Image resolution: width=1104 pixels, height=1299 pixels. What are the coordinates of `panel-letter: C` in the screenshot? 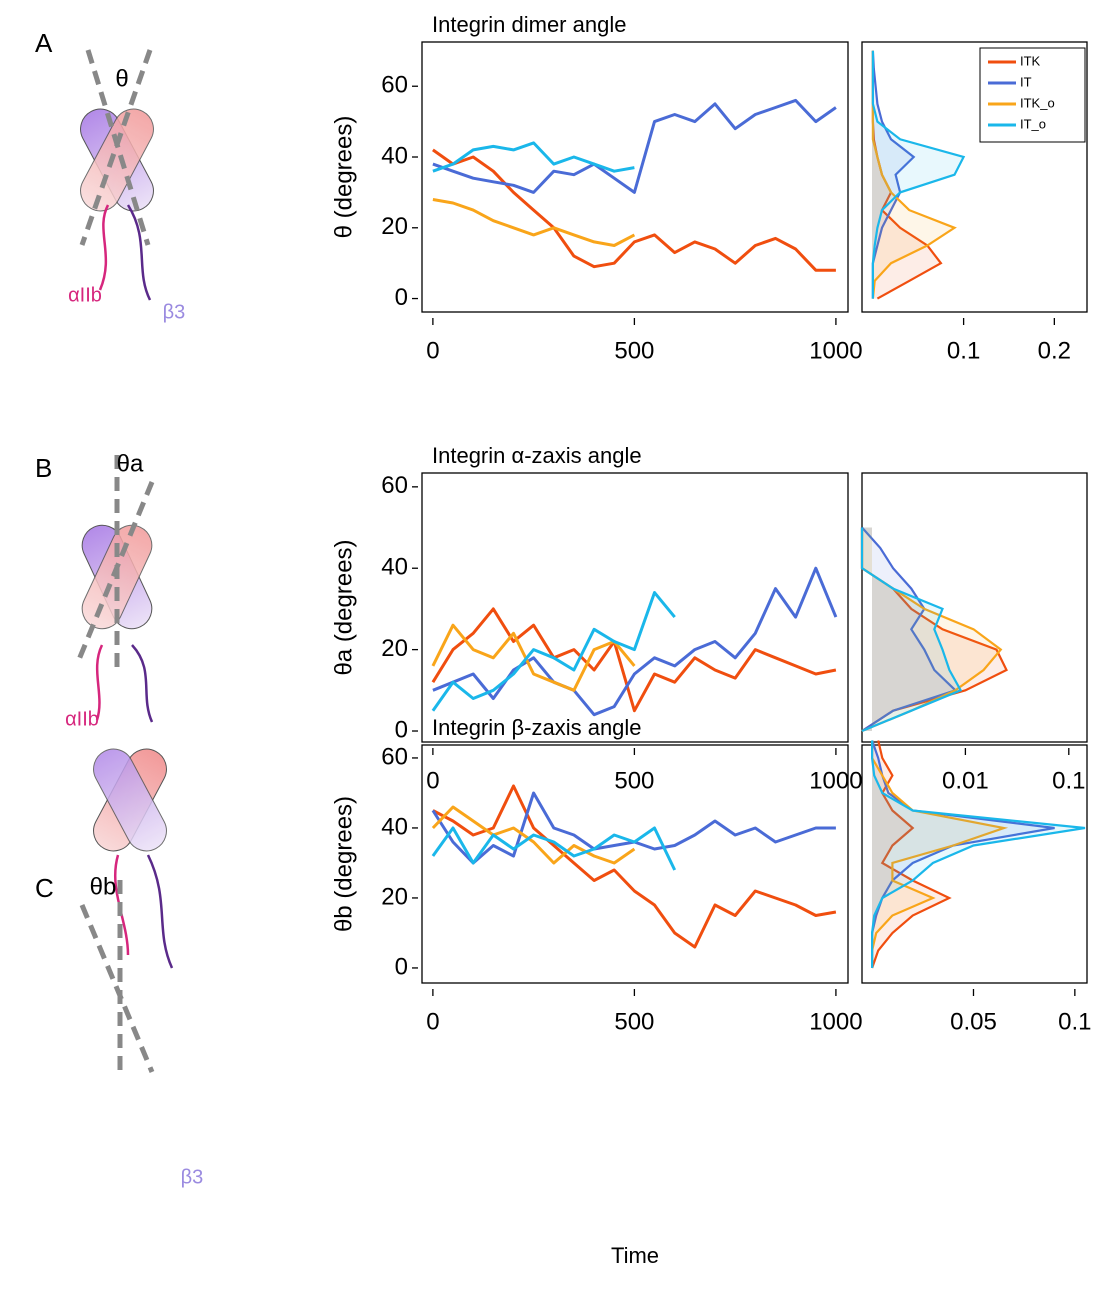 It's located at (44, 888).